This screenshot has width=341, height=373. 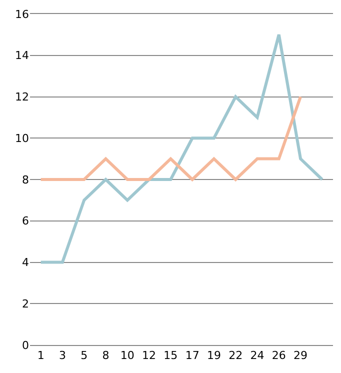 What do you see at coordinates (235, 355) in the screenshot?
I see `x-tick-label: 22` at bounding box center [235, 355].